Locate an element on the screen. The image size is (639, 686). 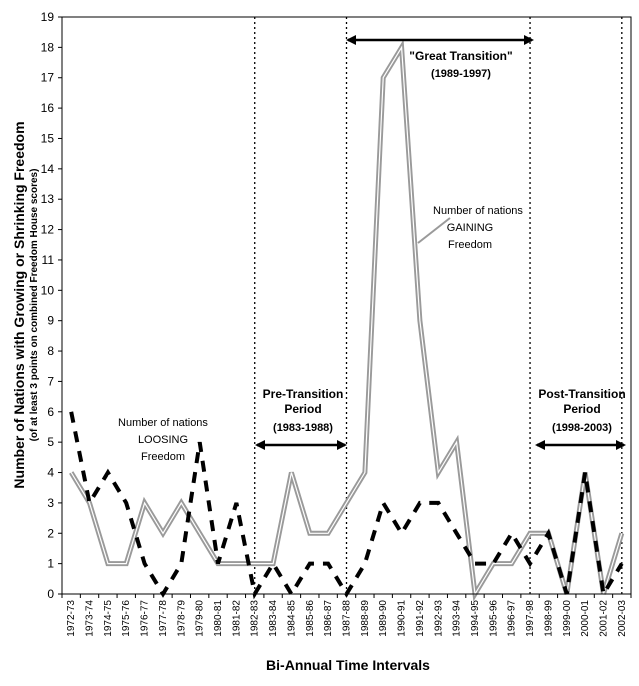
y-tick-label: 12 is located at coordinates (48, 230).